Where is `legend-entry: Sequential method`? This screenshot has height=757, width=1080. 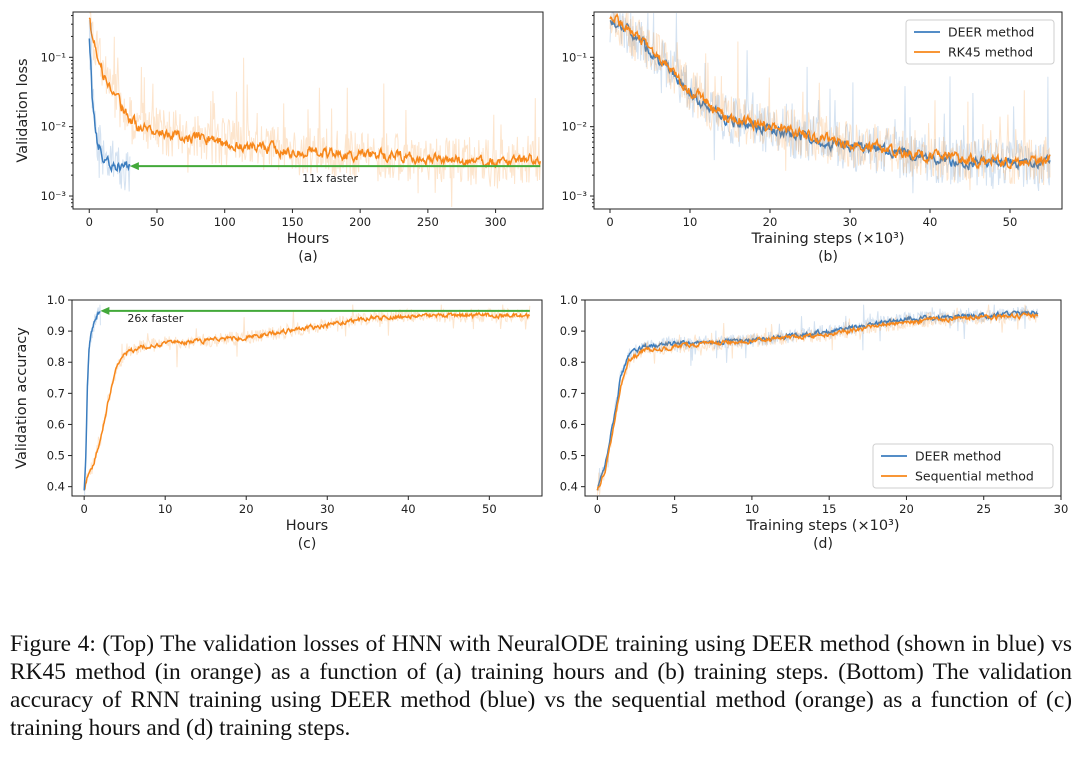 legend-entry: Sequential method is located at coordinates (974, 476).